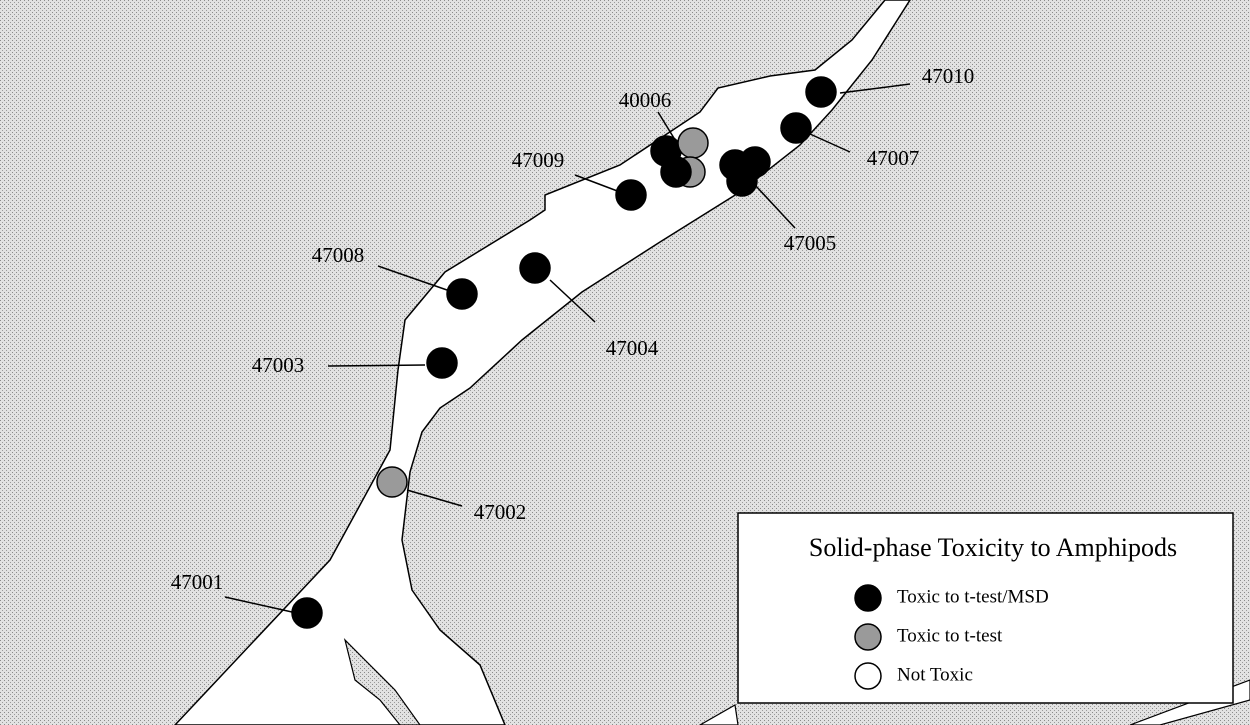  What do you see at coordinates (338, 255) in the screenshot?
I see `station-label: 47008` at bounding box center [338, 255].